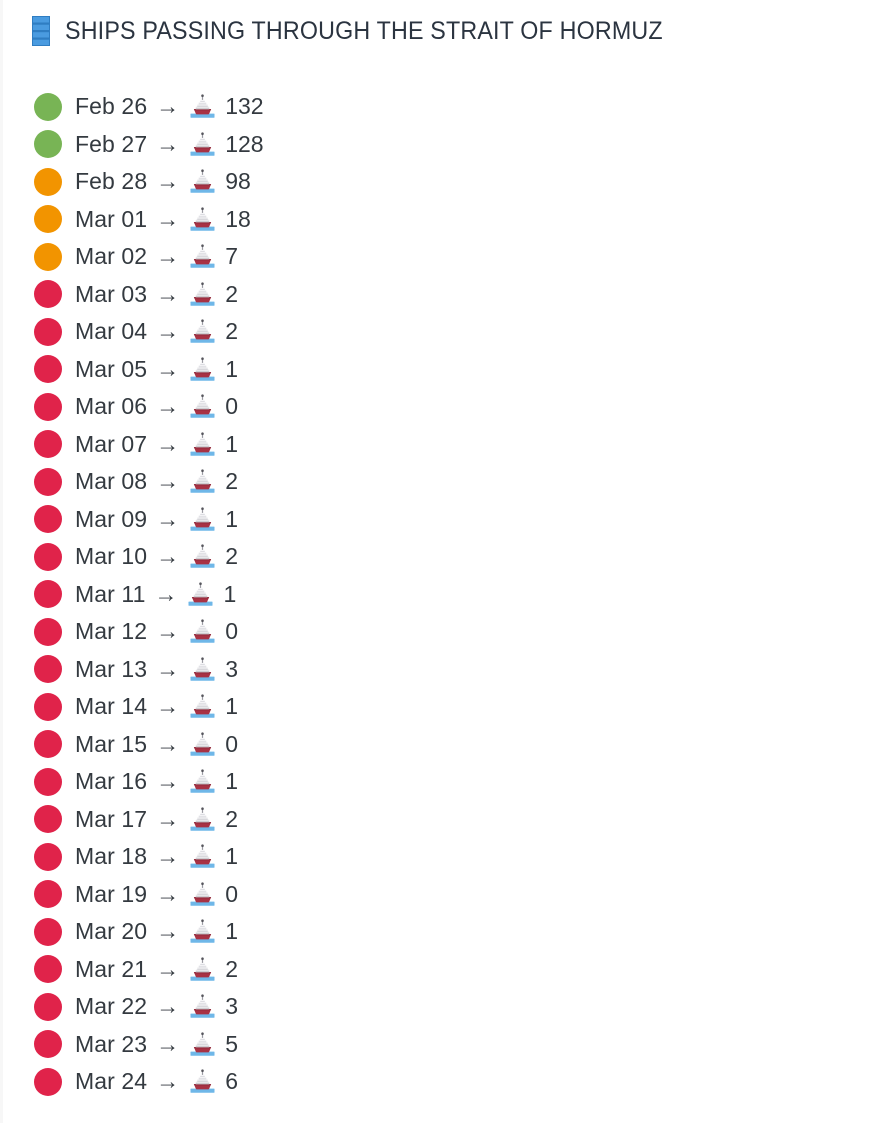 The height and width of the screenshot is (1123, 880). I want to click on ship-list-item-mar-11: Mar 11 → 1, so click(441, 595).